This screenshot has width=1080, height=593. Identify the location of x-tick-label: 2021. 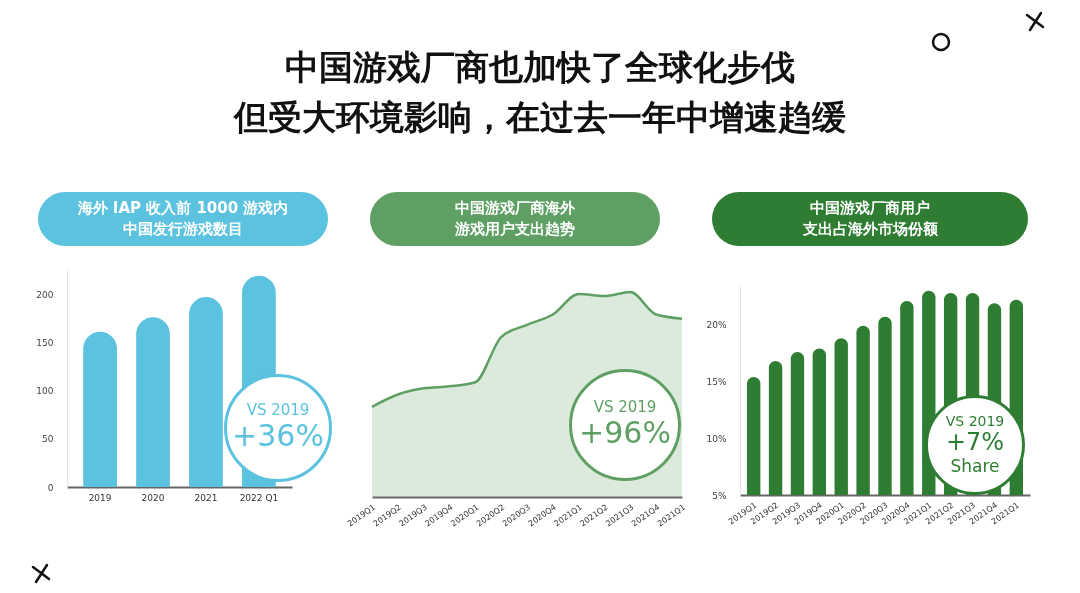
(206, 497).